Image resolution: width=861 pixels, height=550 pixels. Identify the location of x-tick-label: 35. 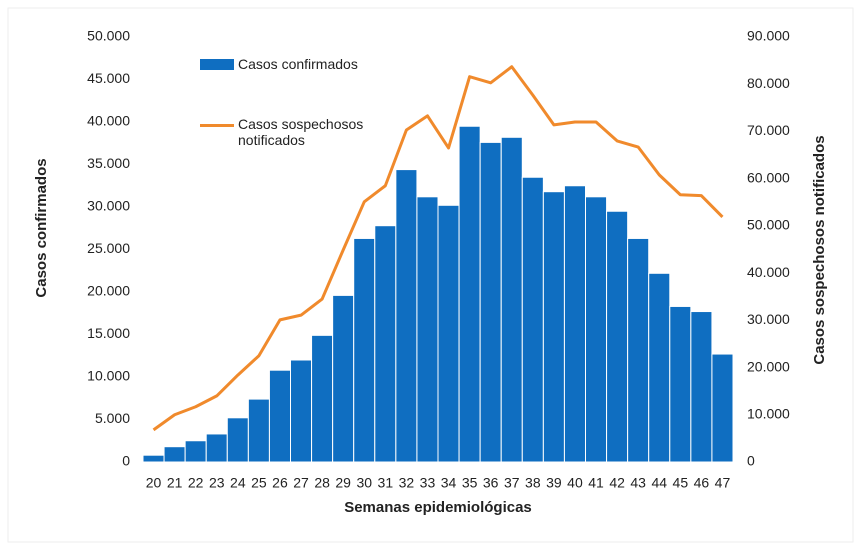
(470, 483).